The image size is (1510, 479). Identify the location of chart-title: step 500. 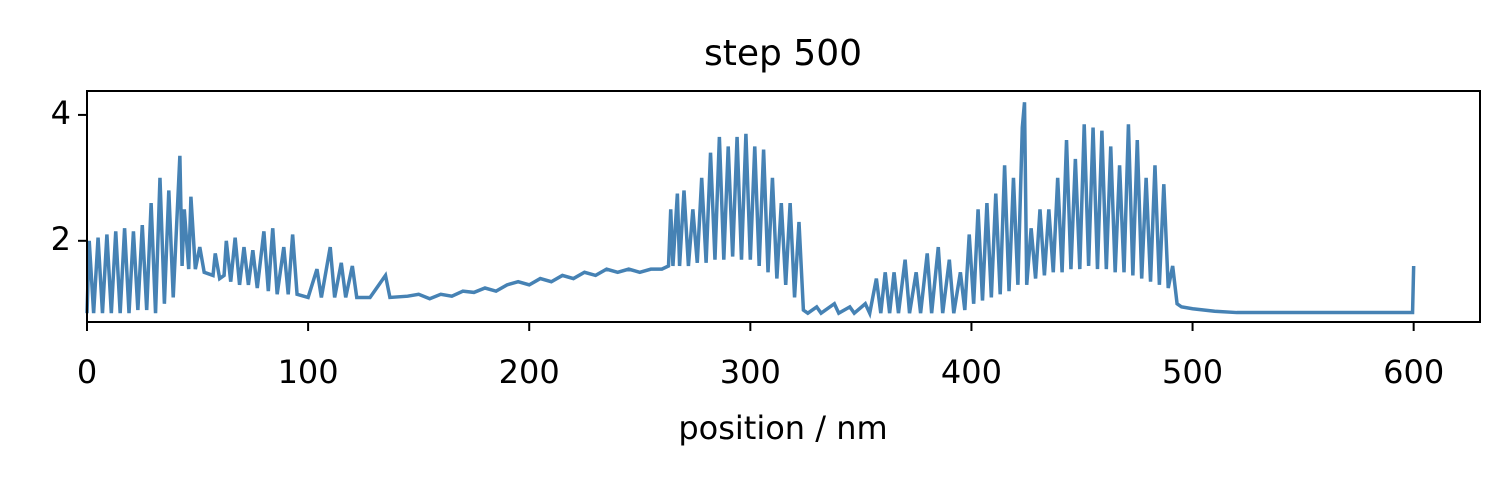
(783, 53).